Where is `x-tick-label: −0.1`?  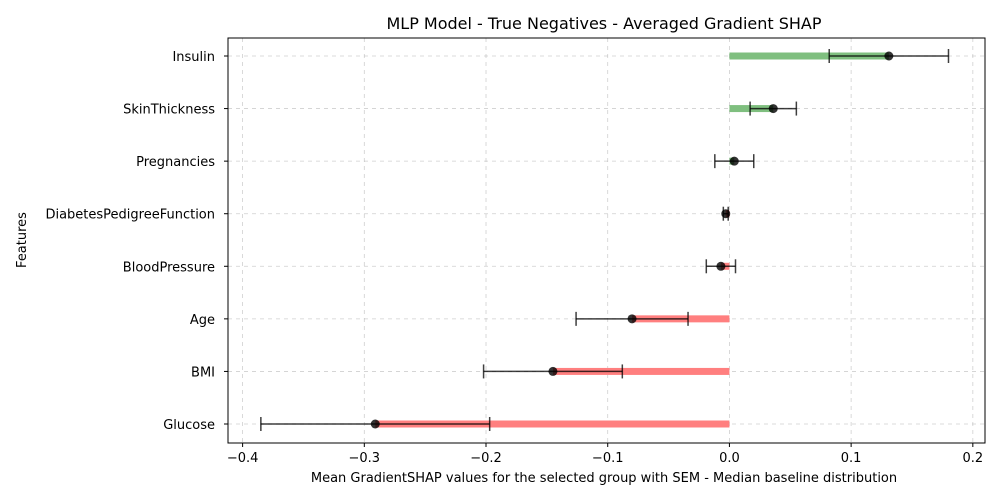
x-tick-label: −0.1 is located at coordinates (608, 458).